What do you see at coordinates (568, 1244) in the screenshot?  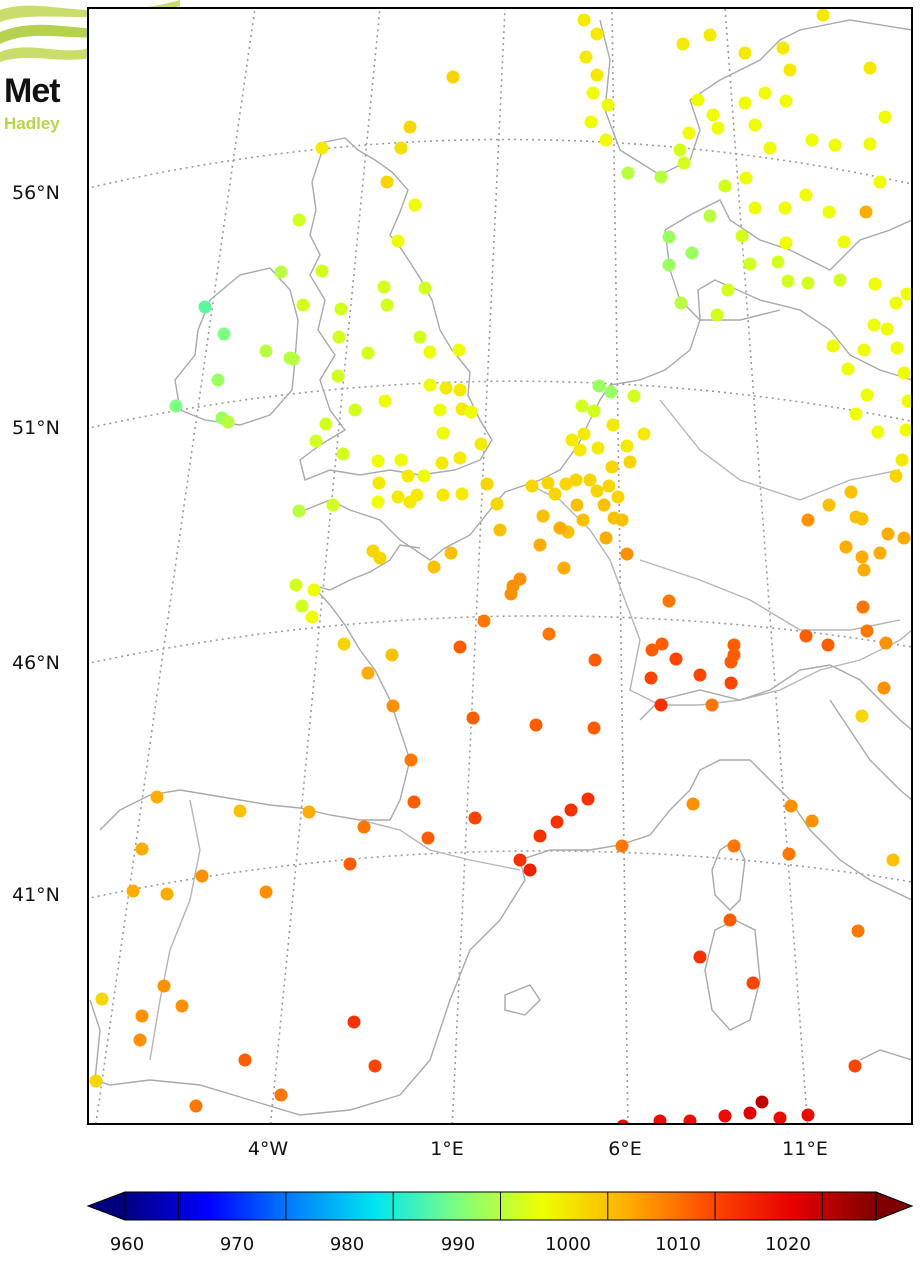 I see `colorbar-label-1000: 1000` at bounding box center [568, 1244].